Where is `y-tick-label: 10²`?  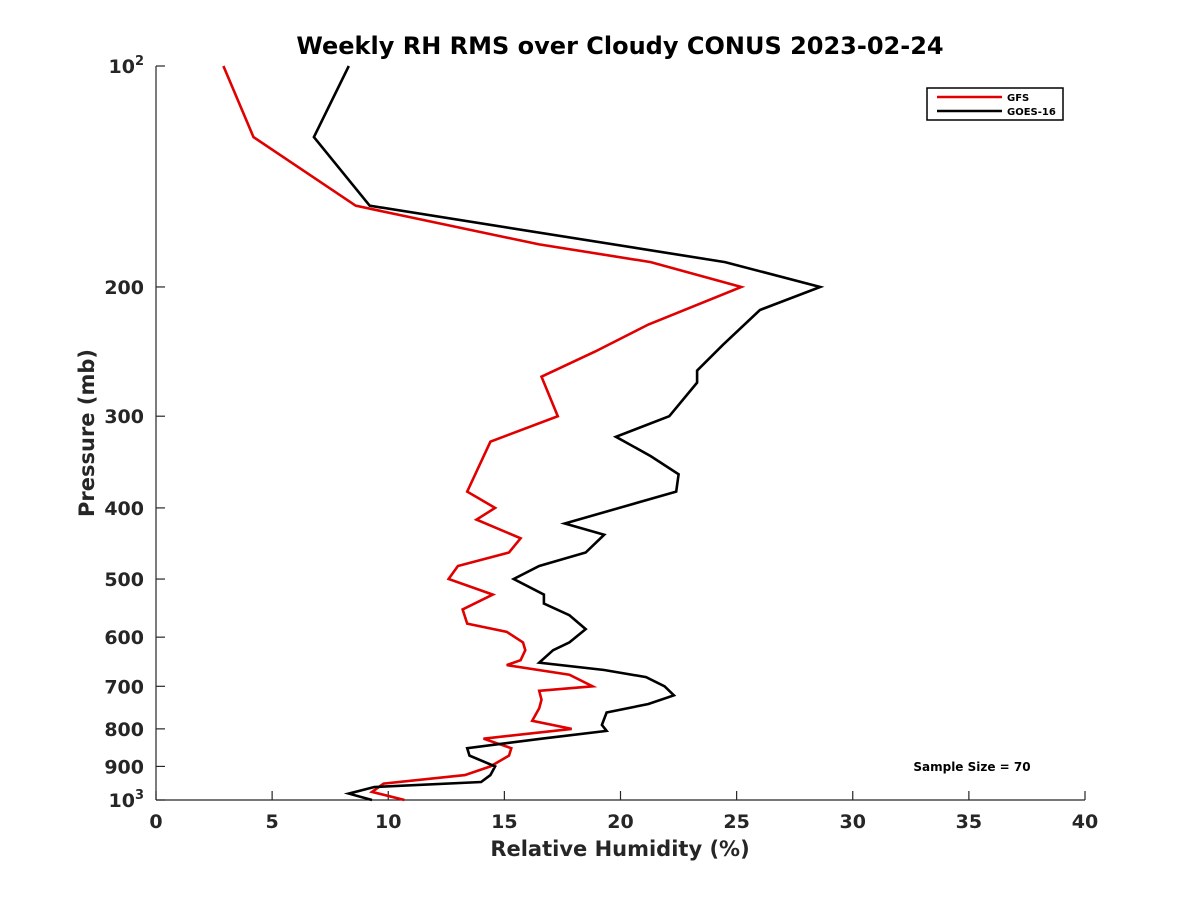 y-tick-label: 10² is located at coordinates (127, 66).